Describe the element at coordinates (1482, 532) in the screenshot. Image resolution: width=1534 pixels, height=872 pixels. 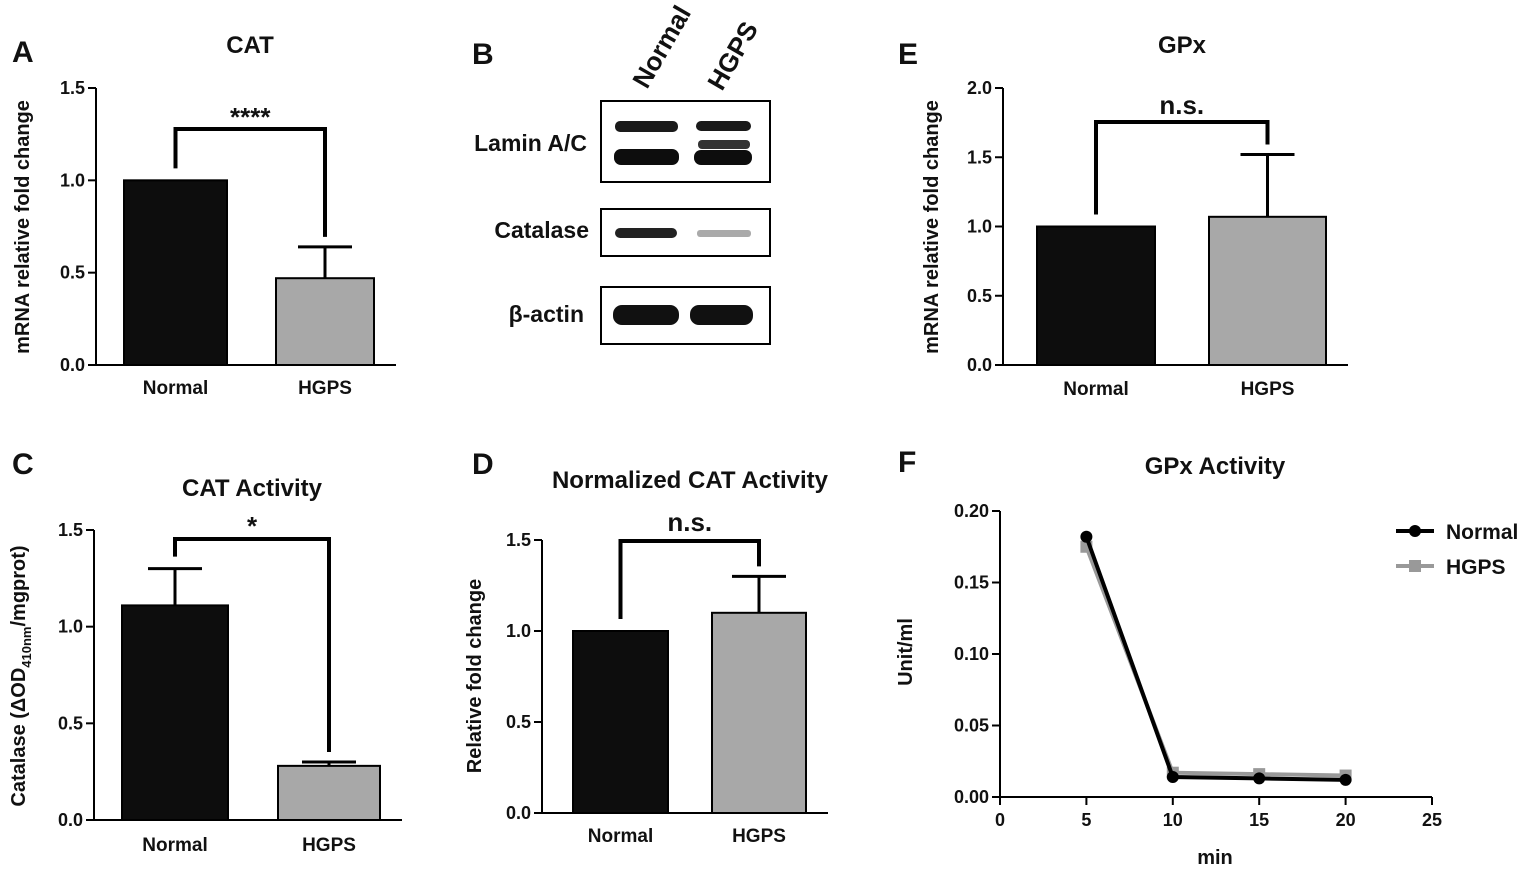
I see `legend-label-normal: Normal` at that location.